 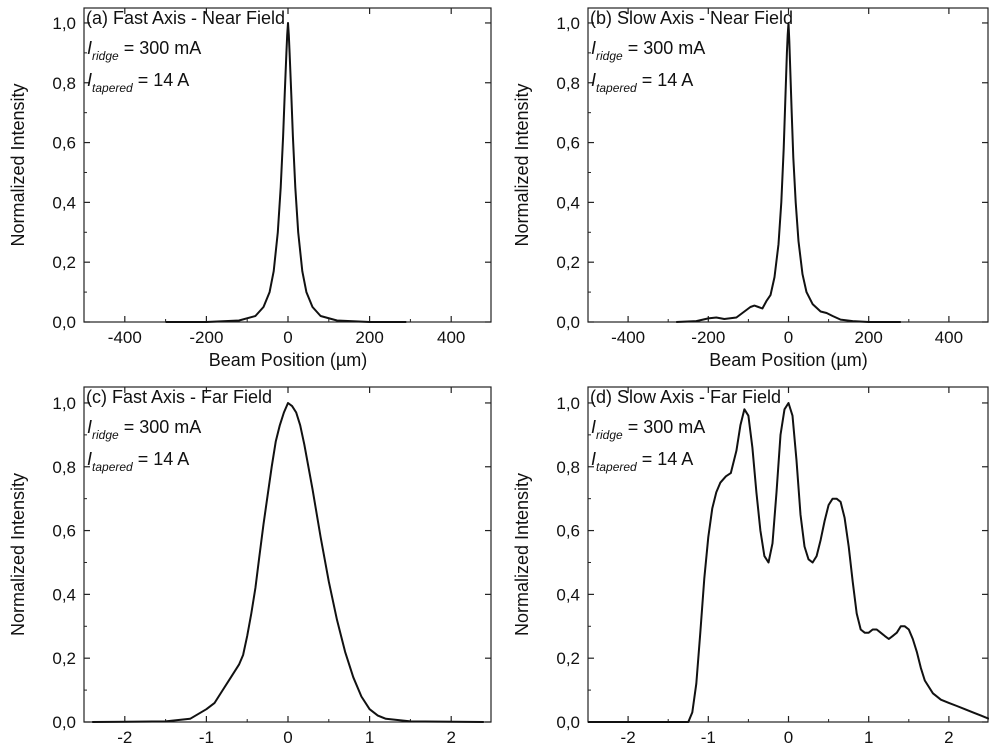 I want to click on panel-label: (a) Fast Axis - Near Field, so click(x=185, y=18).